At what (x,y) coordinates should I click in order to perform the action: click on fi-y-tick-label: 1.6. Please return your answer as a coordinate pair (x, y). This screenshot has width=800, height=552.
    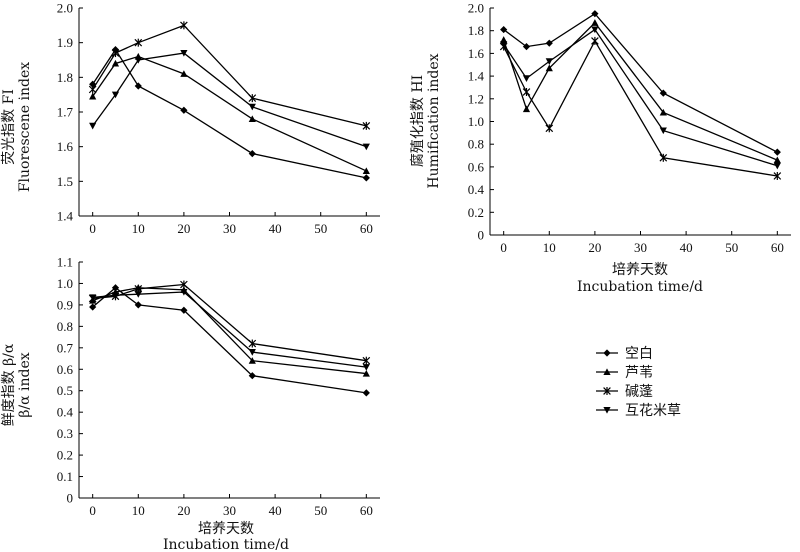
    Looking at the image, I should click on (65, 146).